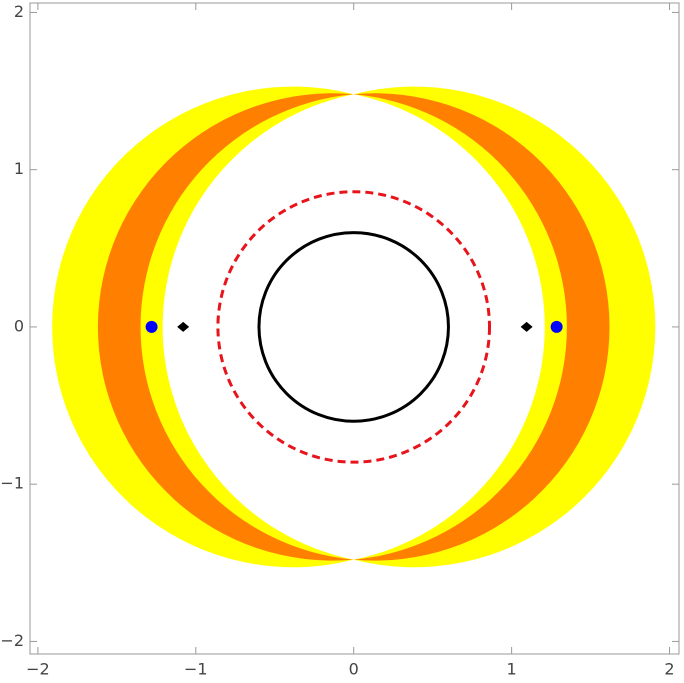 Image resolution: width=684 pixels, height=683 pixels. What do you see at coordinates (19, 168) in the screenshot?
I see `y-tick-label: 1` at bounding box center [19, 168].